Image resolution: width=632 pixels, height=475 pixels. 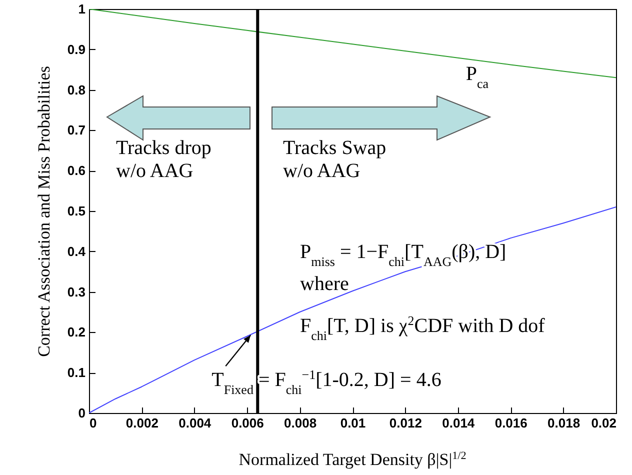 What do you see at coordinates (76, 90) in the screenshot?
I see `y-tick-label: 0.8` at bounding box center [76, 90].